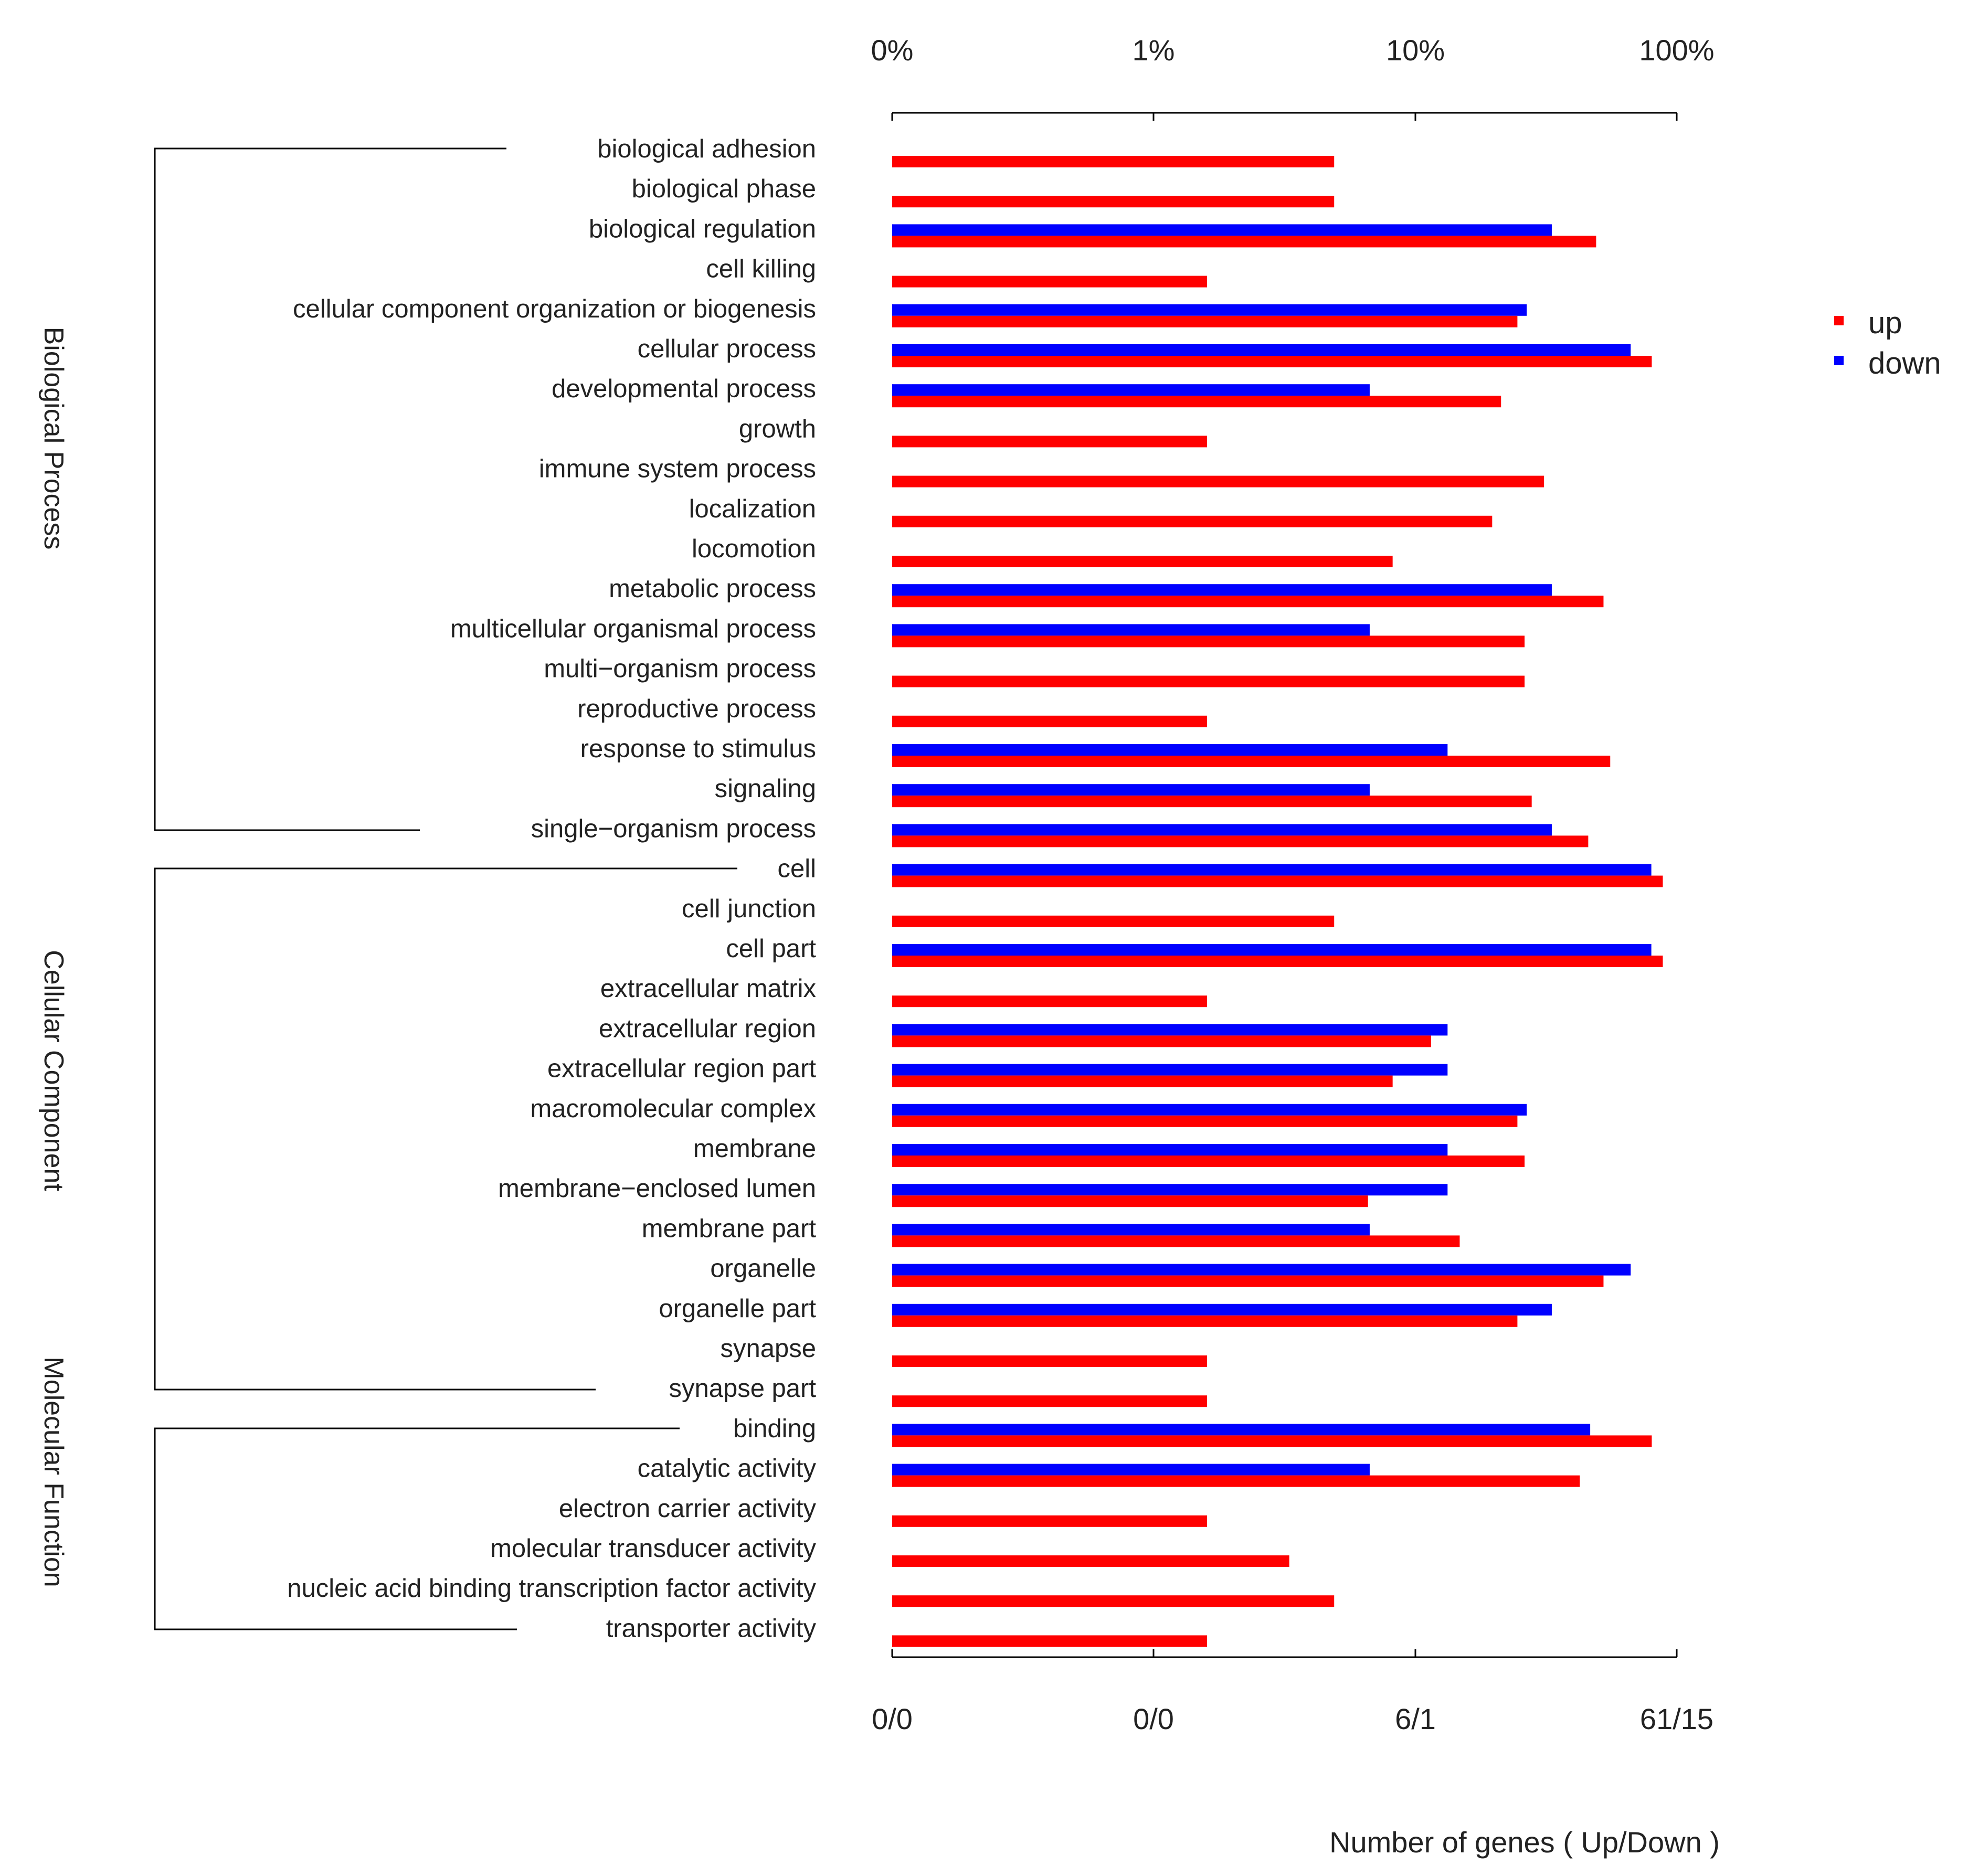 This screenshot has width=1968, height=1876. I want to click on category-label: cell part, so click(771, 949).